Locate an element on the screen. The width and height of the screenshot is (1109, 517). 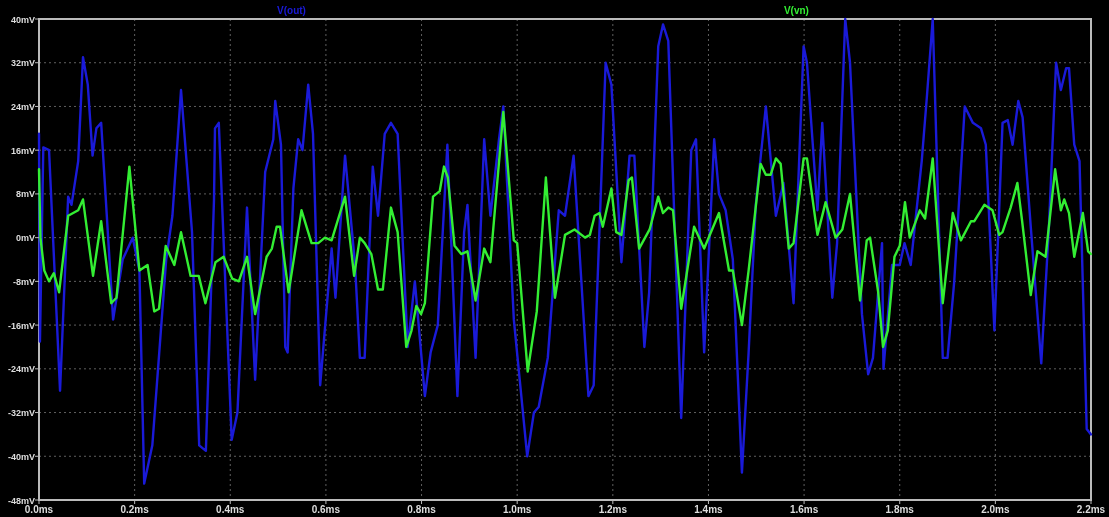
x-tick-label: 0.0ms is located at coordinates (39, 509).